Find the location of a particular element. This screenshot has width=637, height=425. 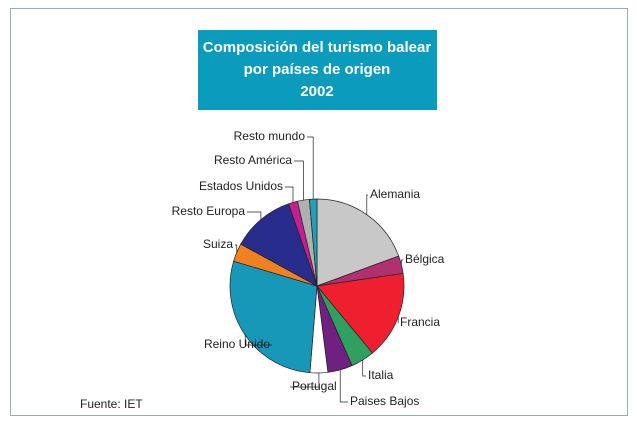

slice-label: Italia is located at coordinates (381, 375).